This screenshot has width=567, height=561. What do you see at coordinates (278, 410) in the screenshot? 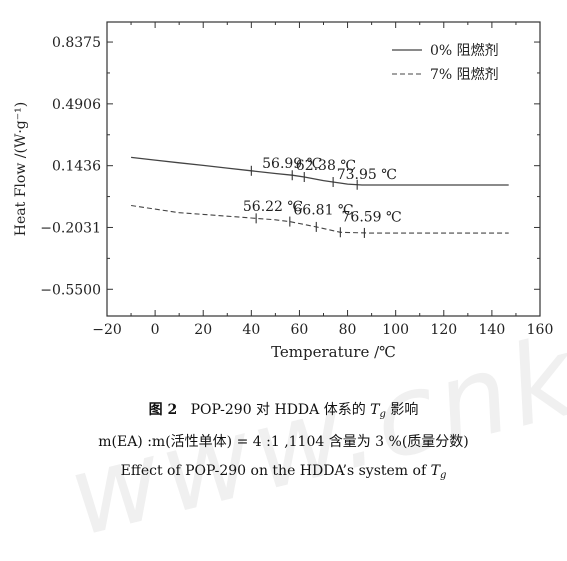
I see `caption-title: POP-290 对 HDDA 体系的` at bounding box center [278, 410].